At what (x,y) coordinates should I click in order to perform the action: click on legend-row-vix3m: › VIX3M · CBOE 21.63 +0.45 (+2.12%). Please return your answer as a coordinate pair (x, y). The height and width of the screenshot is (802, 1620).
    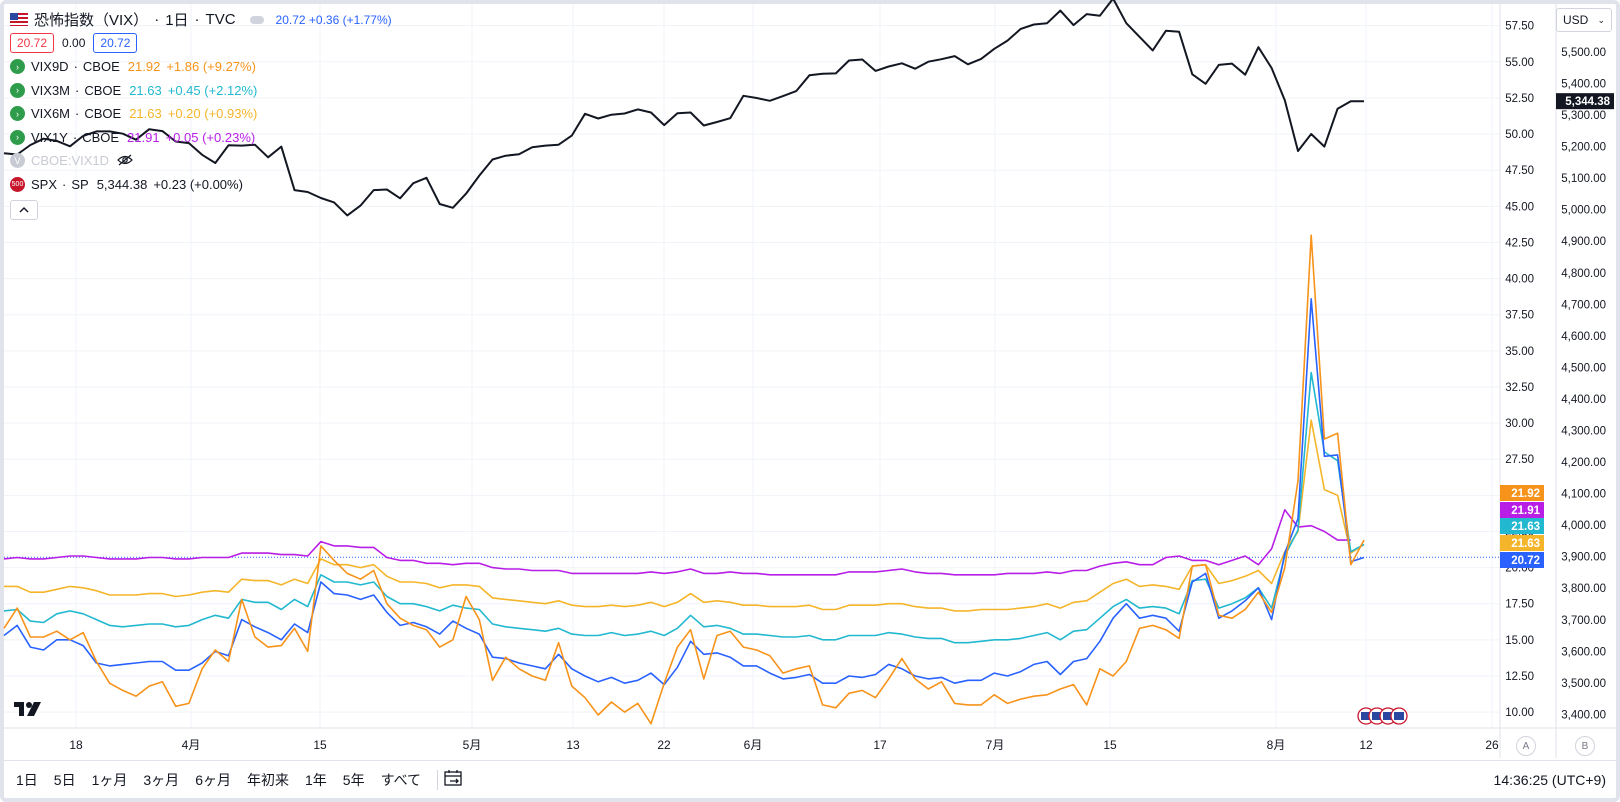
    Looking at the image, I should click on (201, 91).